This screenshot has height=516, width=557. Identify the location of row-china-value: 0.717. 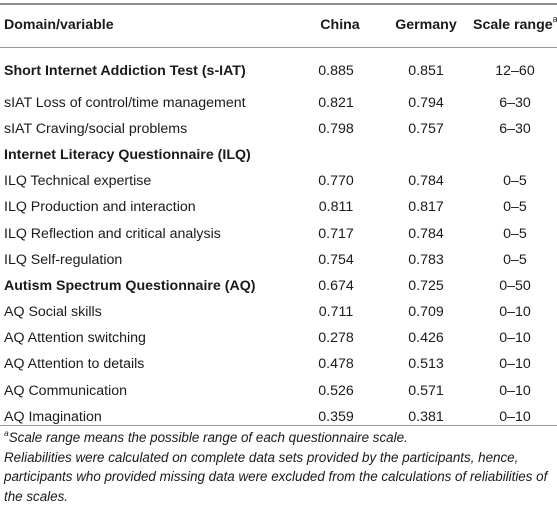
(336, 233).